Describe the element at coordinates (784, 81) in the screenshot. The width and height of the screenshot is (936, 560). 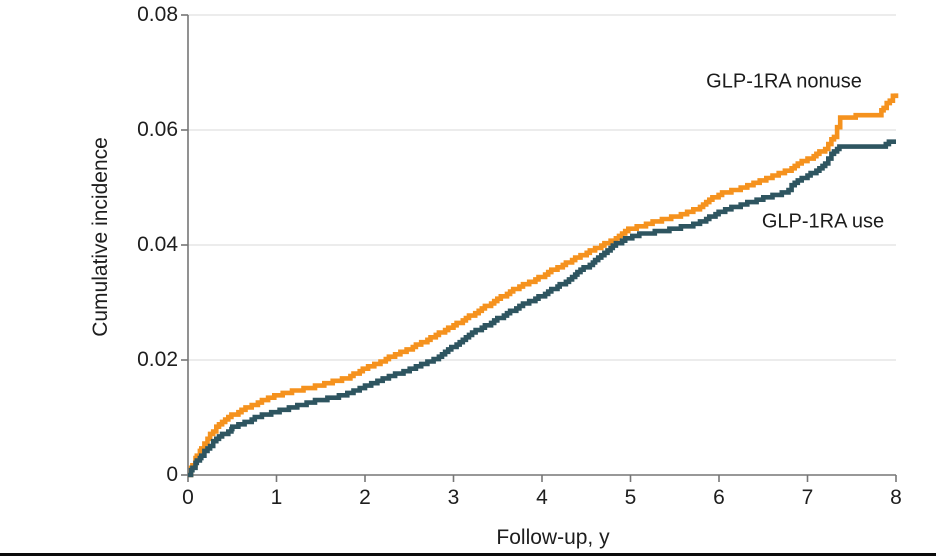
I see `series-label-glp1ra-nonuse: GLP-1RA nonuse` at that location.